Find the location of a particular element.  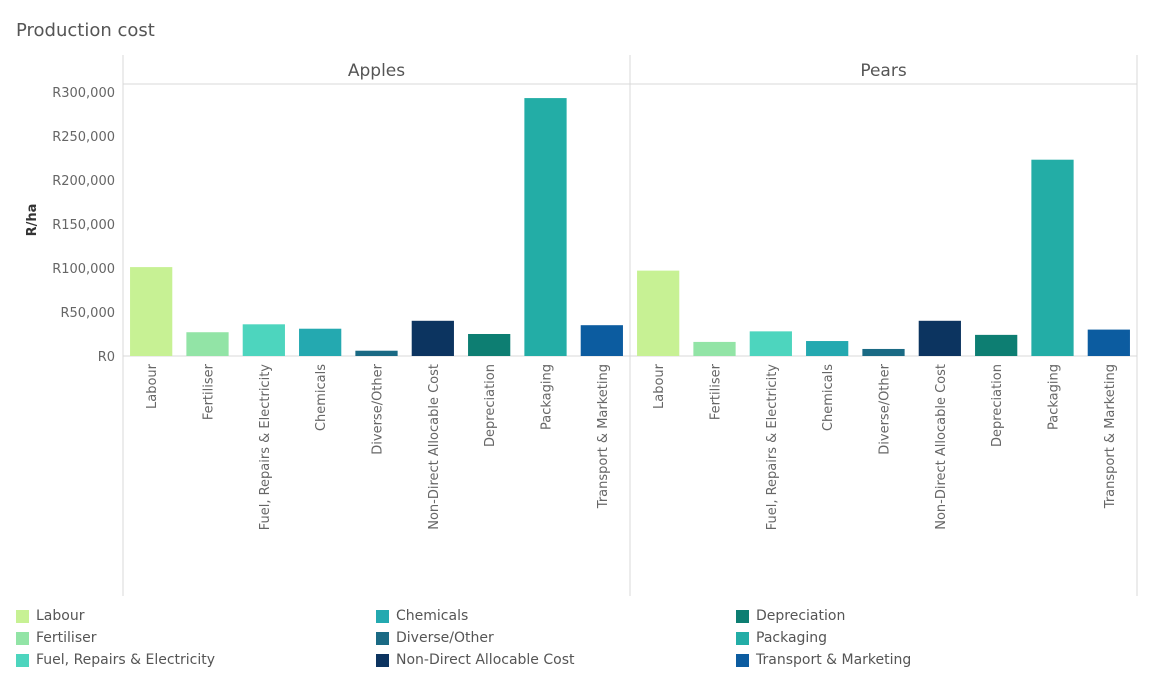

panel-header-apples: Apples is located at coordinates (376, 71).